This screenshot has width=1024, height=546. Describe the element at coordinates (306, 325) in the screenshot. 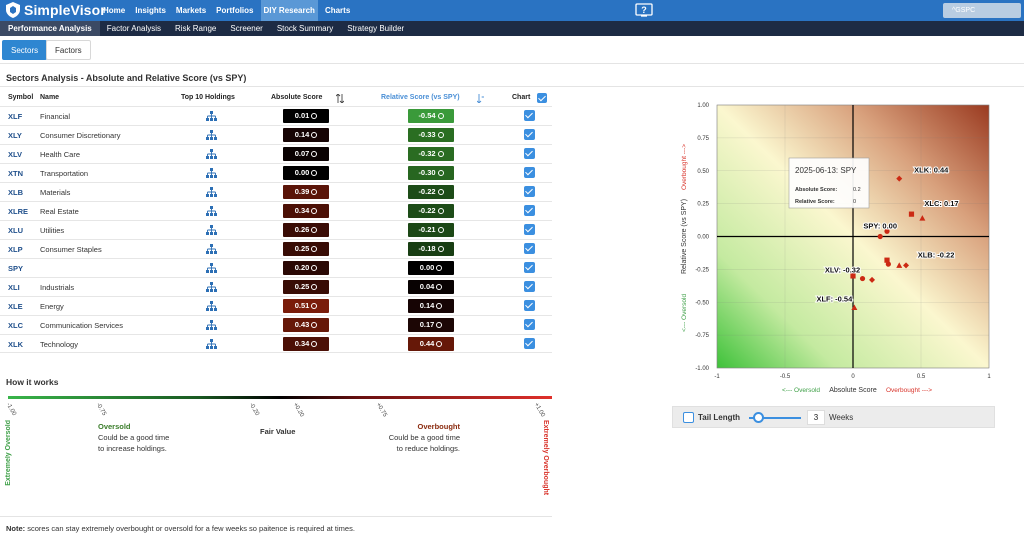

I see `absolute-score-badge: 0.43` at that location.